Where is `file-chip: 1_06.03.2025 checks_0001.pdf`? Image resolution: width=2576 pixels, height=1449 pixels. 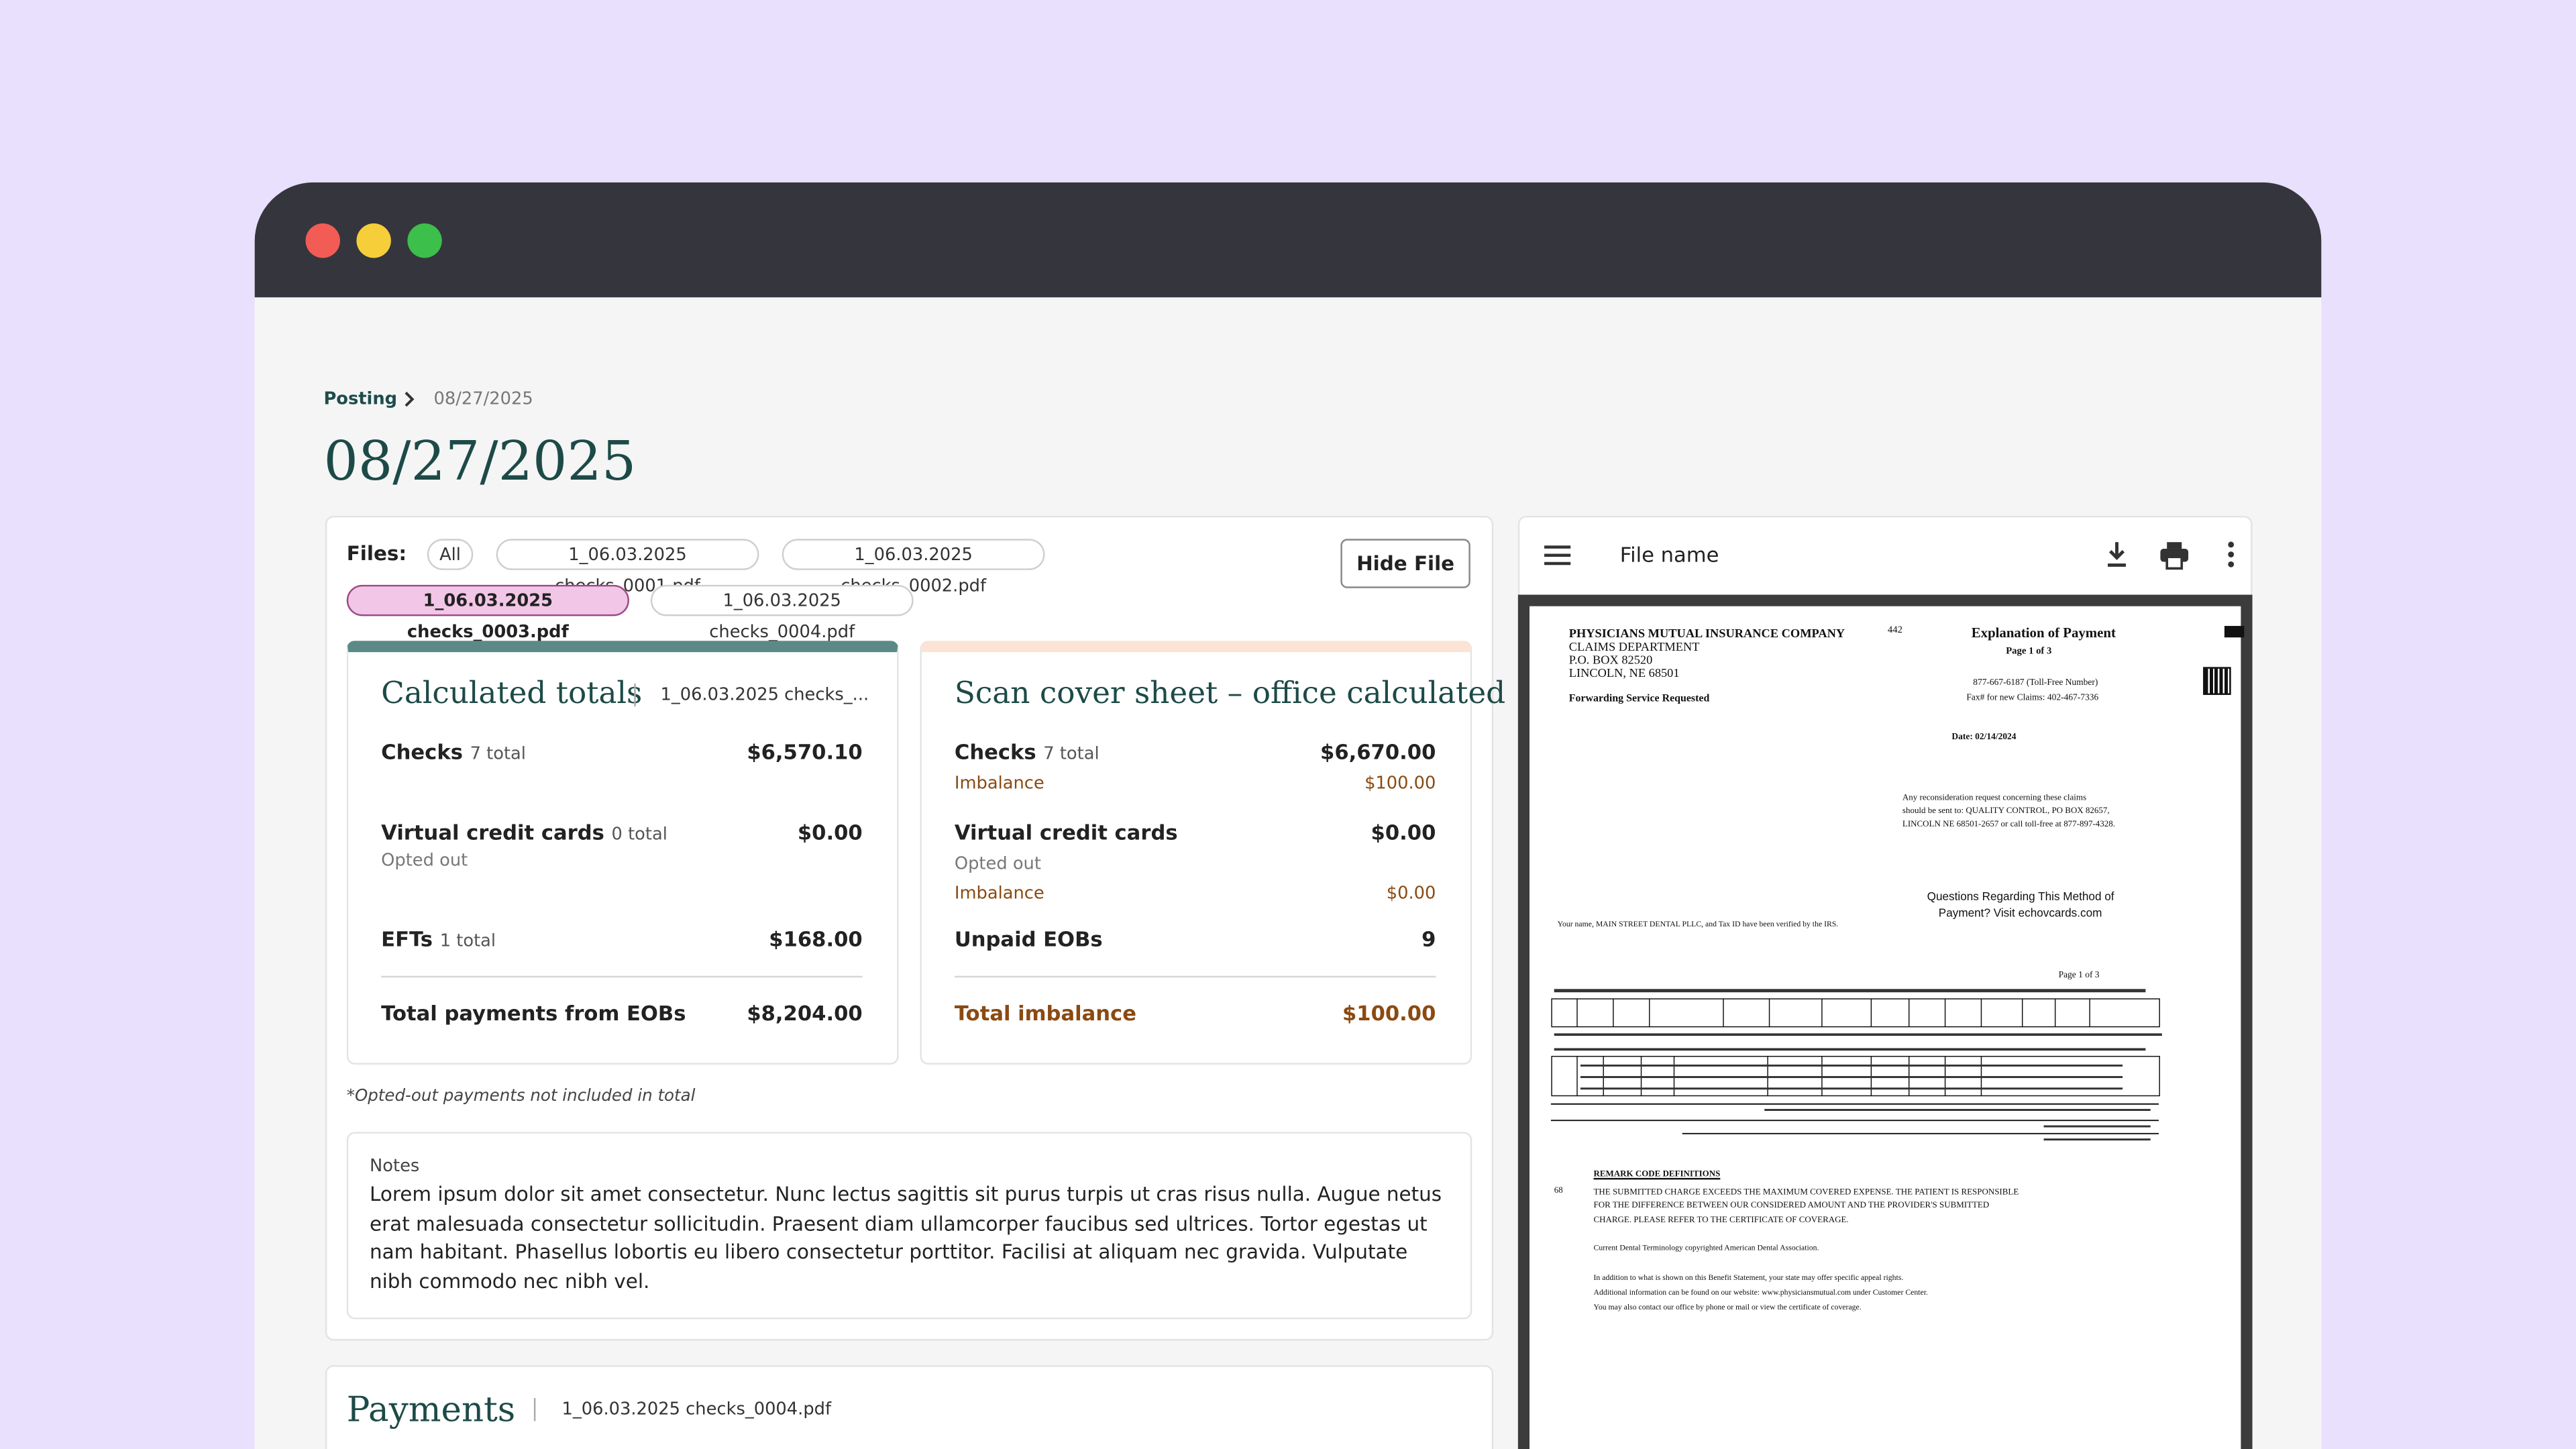 file-chip: 1_06.03.2025 checks_0001.pdf is located at coordinates (627, 567).